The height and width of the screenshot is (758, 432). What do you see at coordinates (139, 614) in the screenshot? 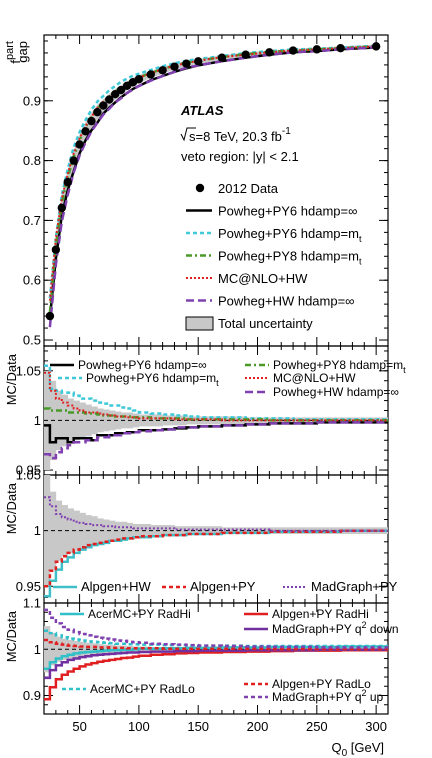
I see `legend-label: AcerMC+PY RadHi` at bounding box center [139, 614].